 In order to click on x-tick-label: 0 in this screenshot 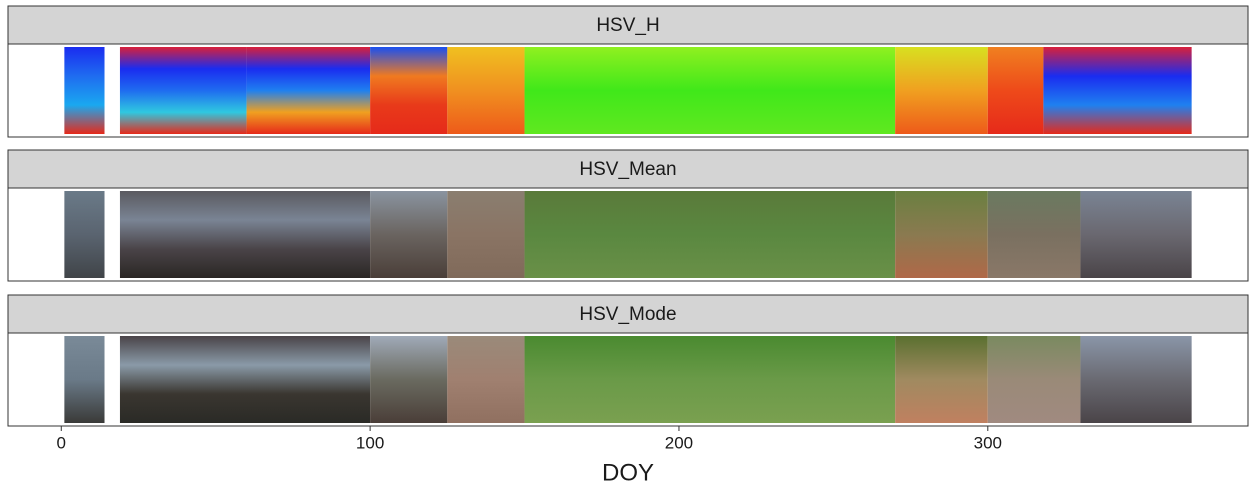, I will do `click(61, 442)`.